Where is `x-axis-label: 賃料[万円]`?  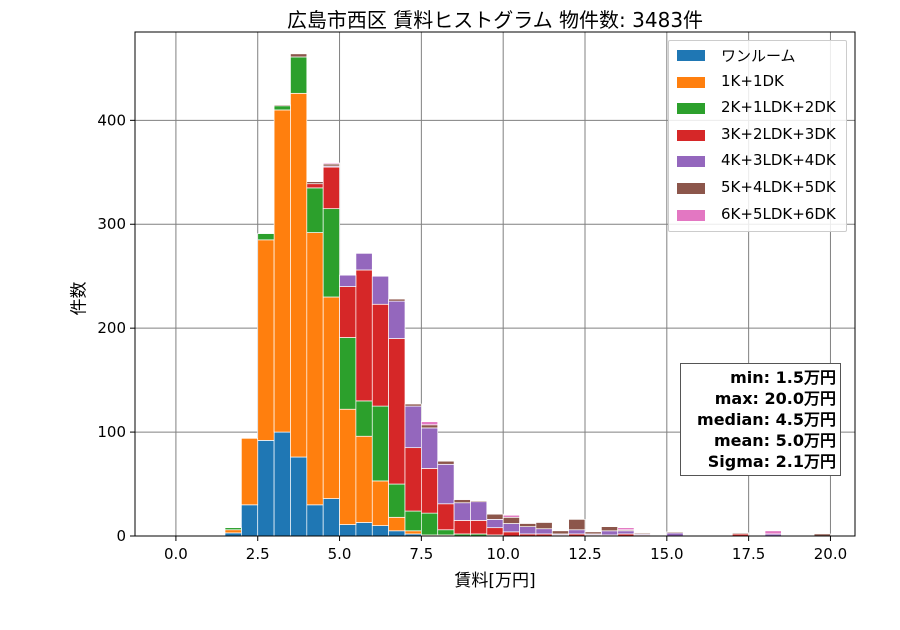
x-axis-label: 賃料[万円] is located at coordinates (495, 581).